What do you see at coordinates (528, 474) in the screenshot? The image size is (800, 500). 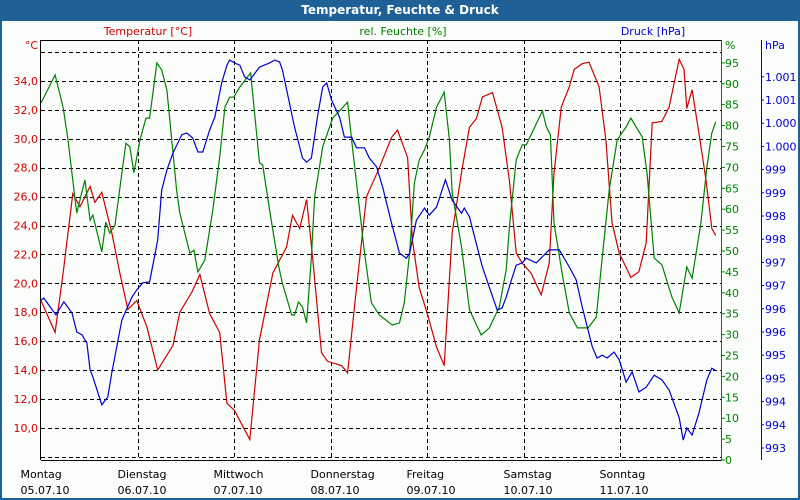 I see `x-tick-day-label: Samstag` at bounding box center [528, 474].